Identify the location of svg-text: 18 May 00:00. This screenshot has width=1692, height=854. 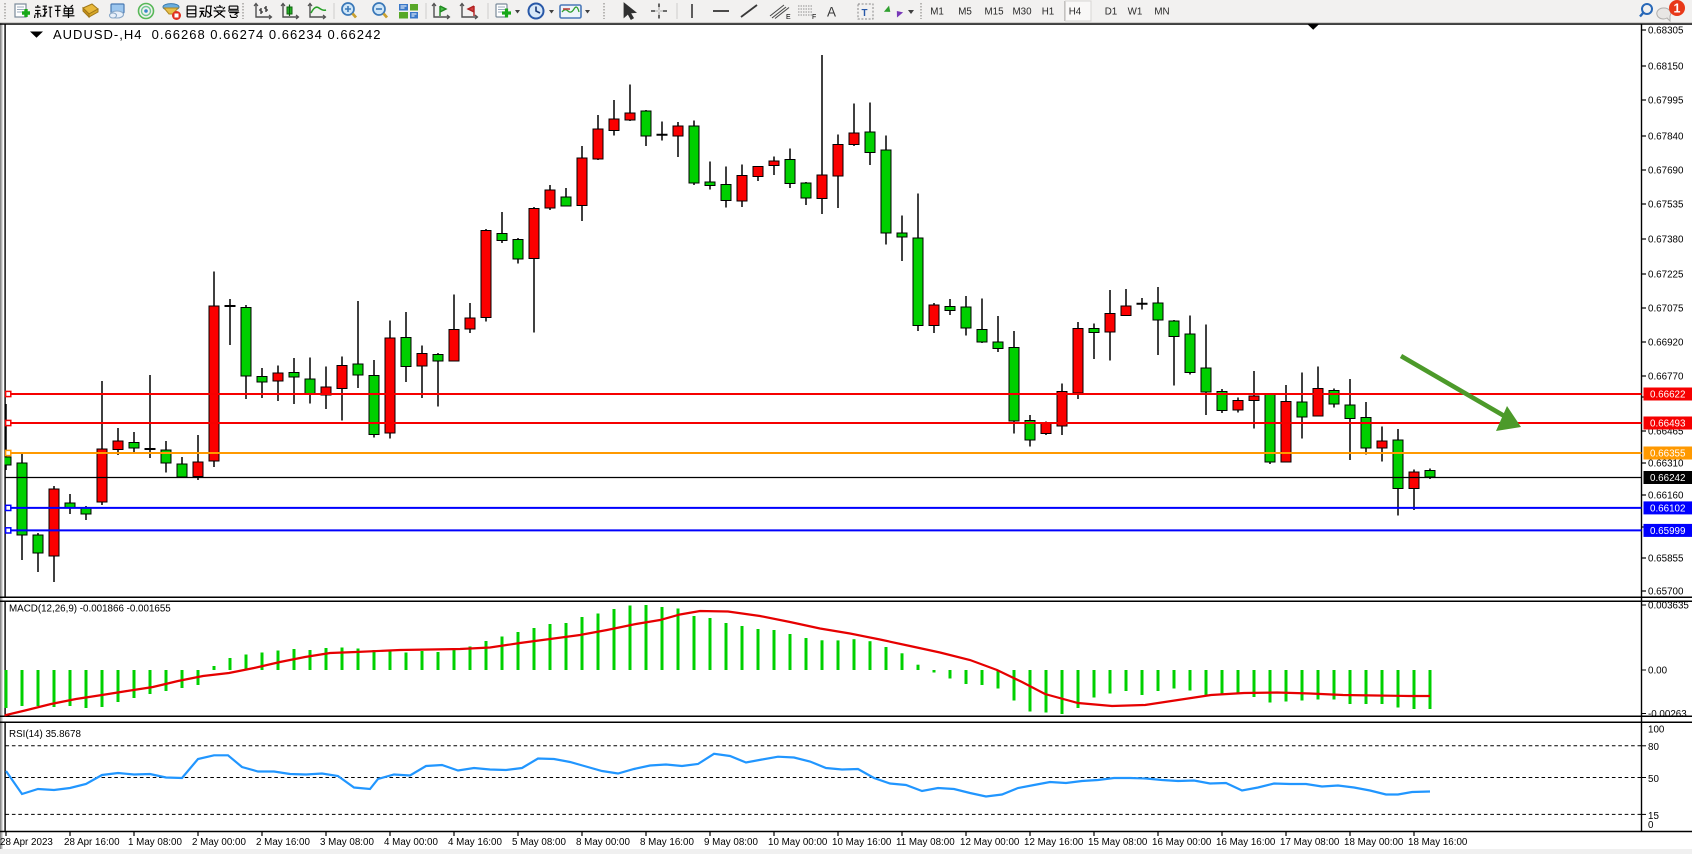
(1374, 842).